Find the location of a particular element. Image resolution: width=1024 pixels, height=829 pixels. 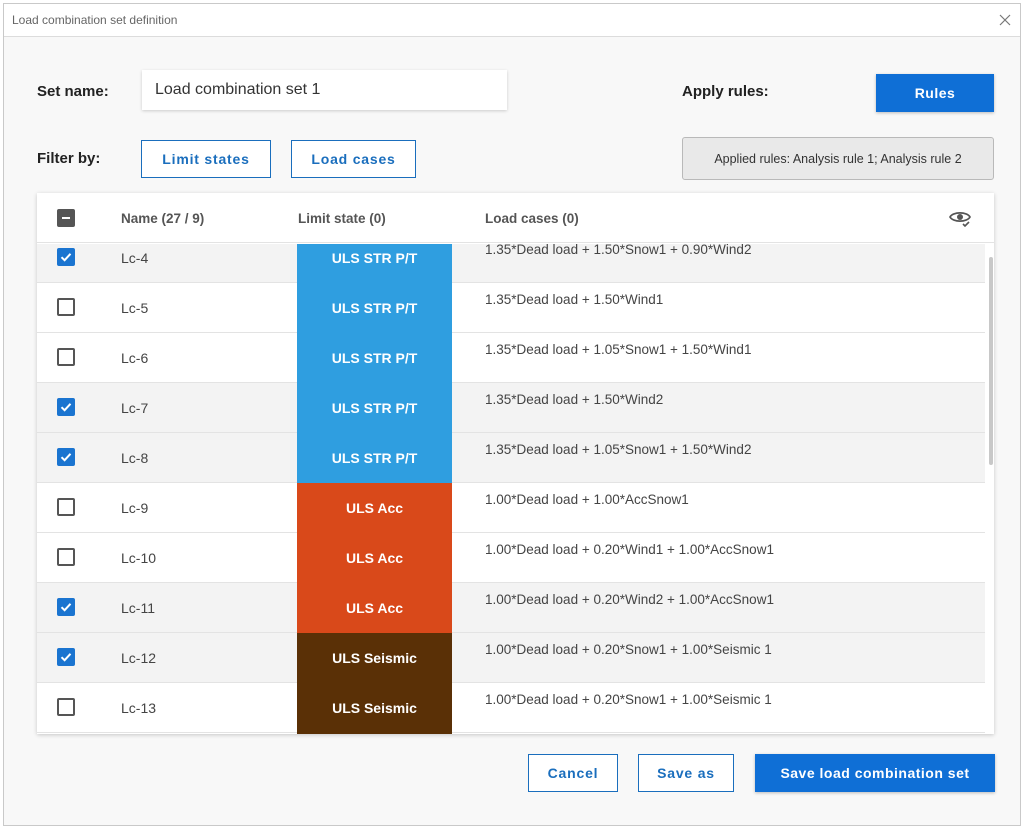

scrollbar-thumb is located at coordinates (991, 361).